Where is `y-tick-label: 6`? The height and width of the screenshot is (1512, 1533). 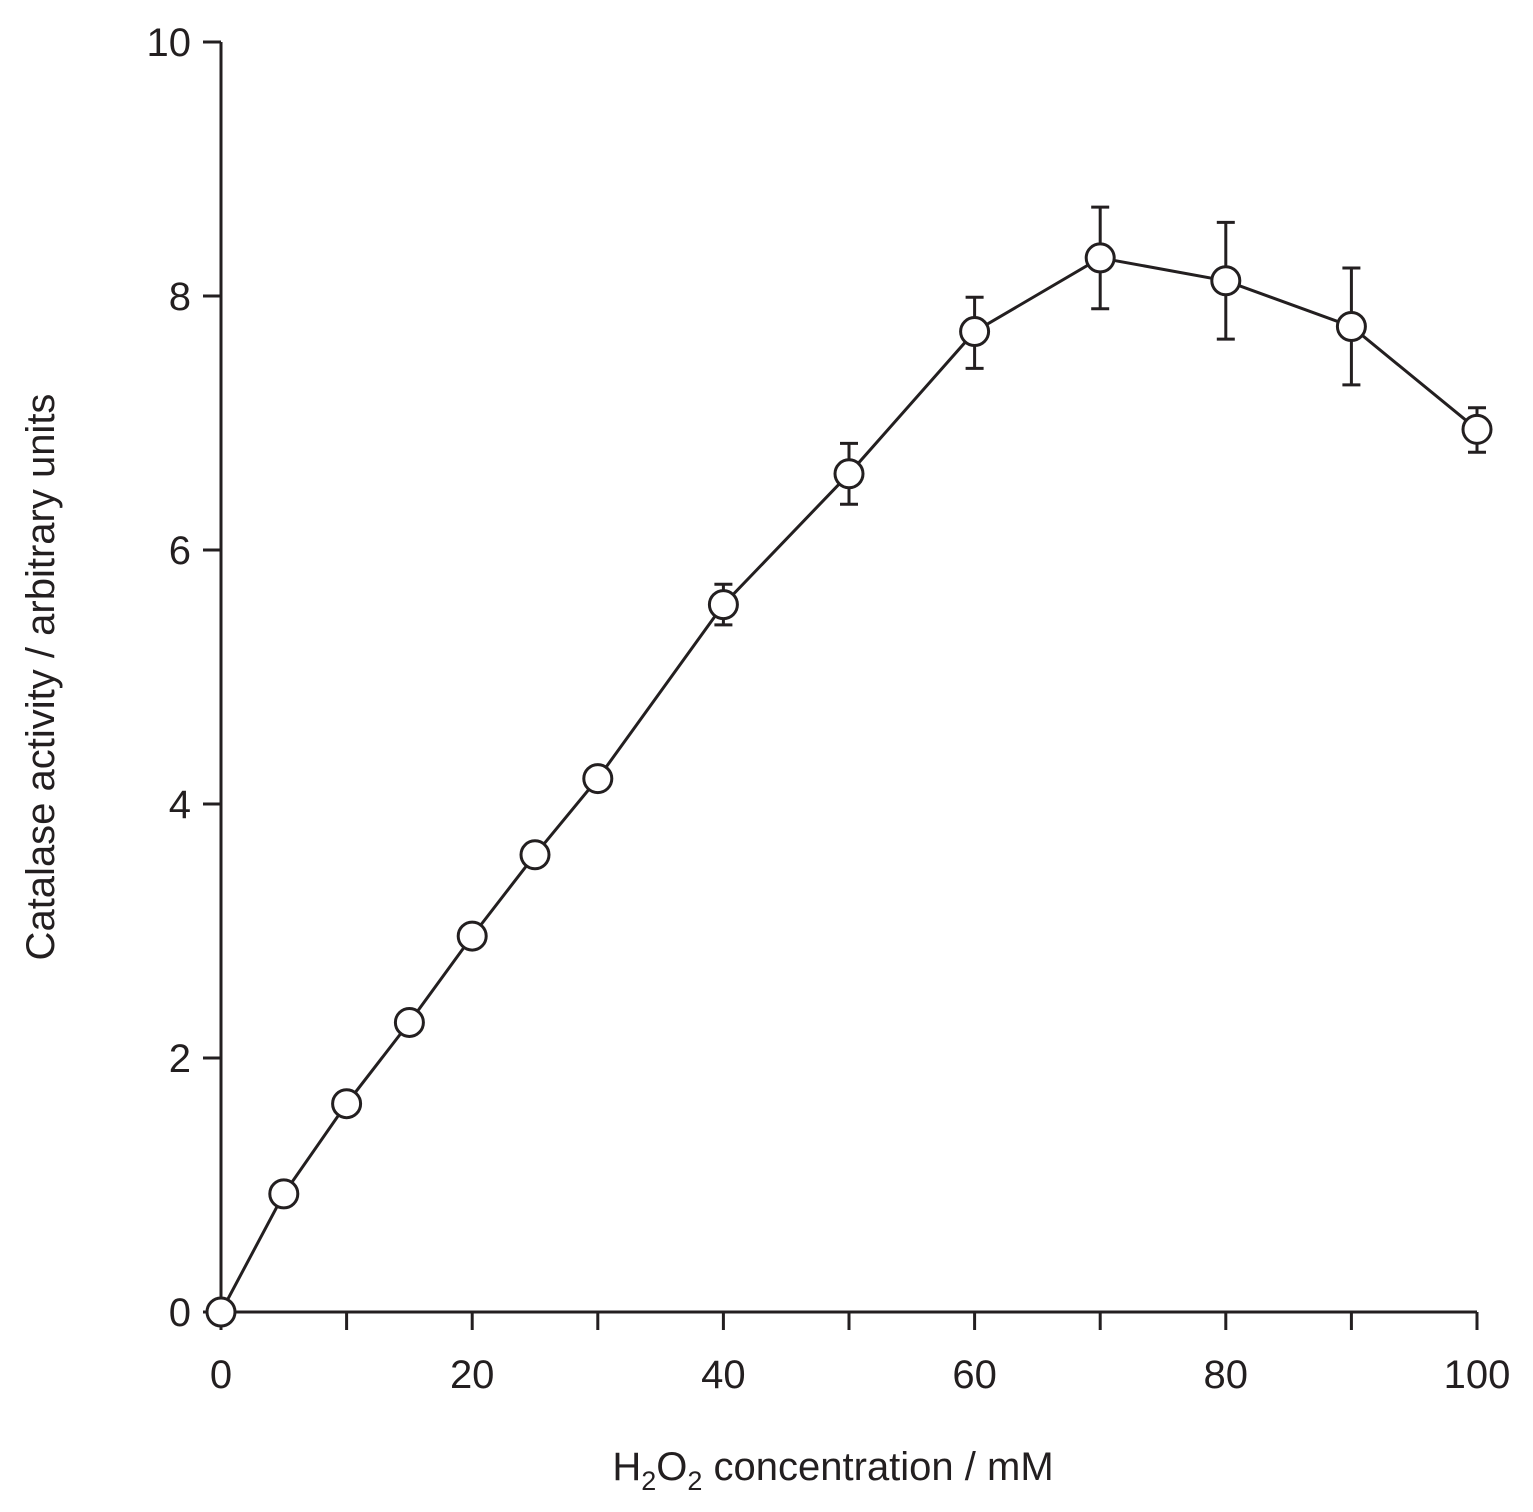 y-tick-label: 6 is located at coordinates (180, 551).